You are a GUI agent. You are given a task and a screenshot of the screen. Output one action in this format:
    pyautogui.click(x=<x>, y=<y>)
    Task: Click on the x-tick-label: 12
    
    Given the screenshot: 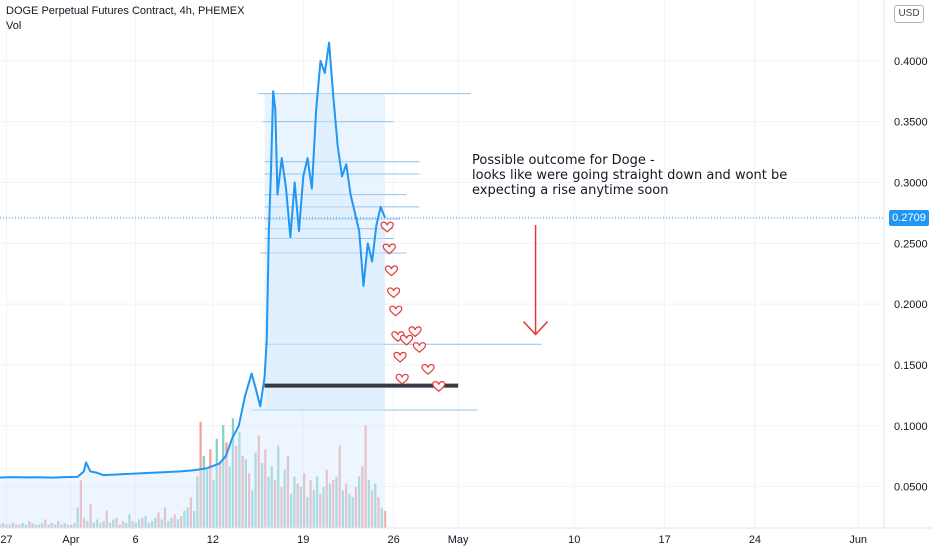 What is the action you would take?
    pyautogui.click(x=213, y=540)
    